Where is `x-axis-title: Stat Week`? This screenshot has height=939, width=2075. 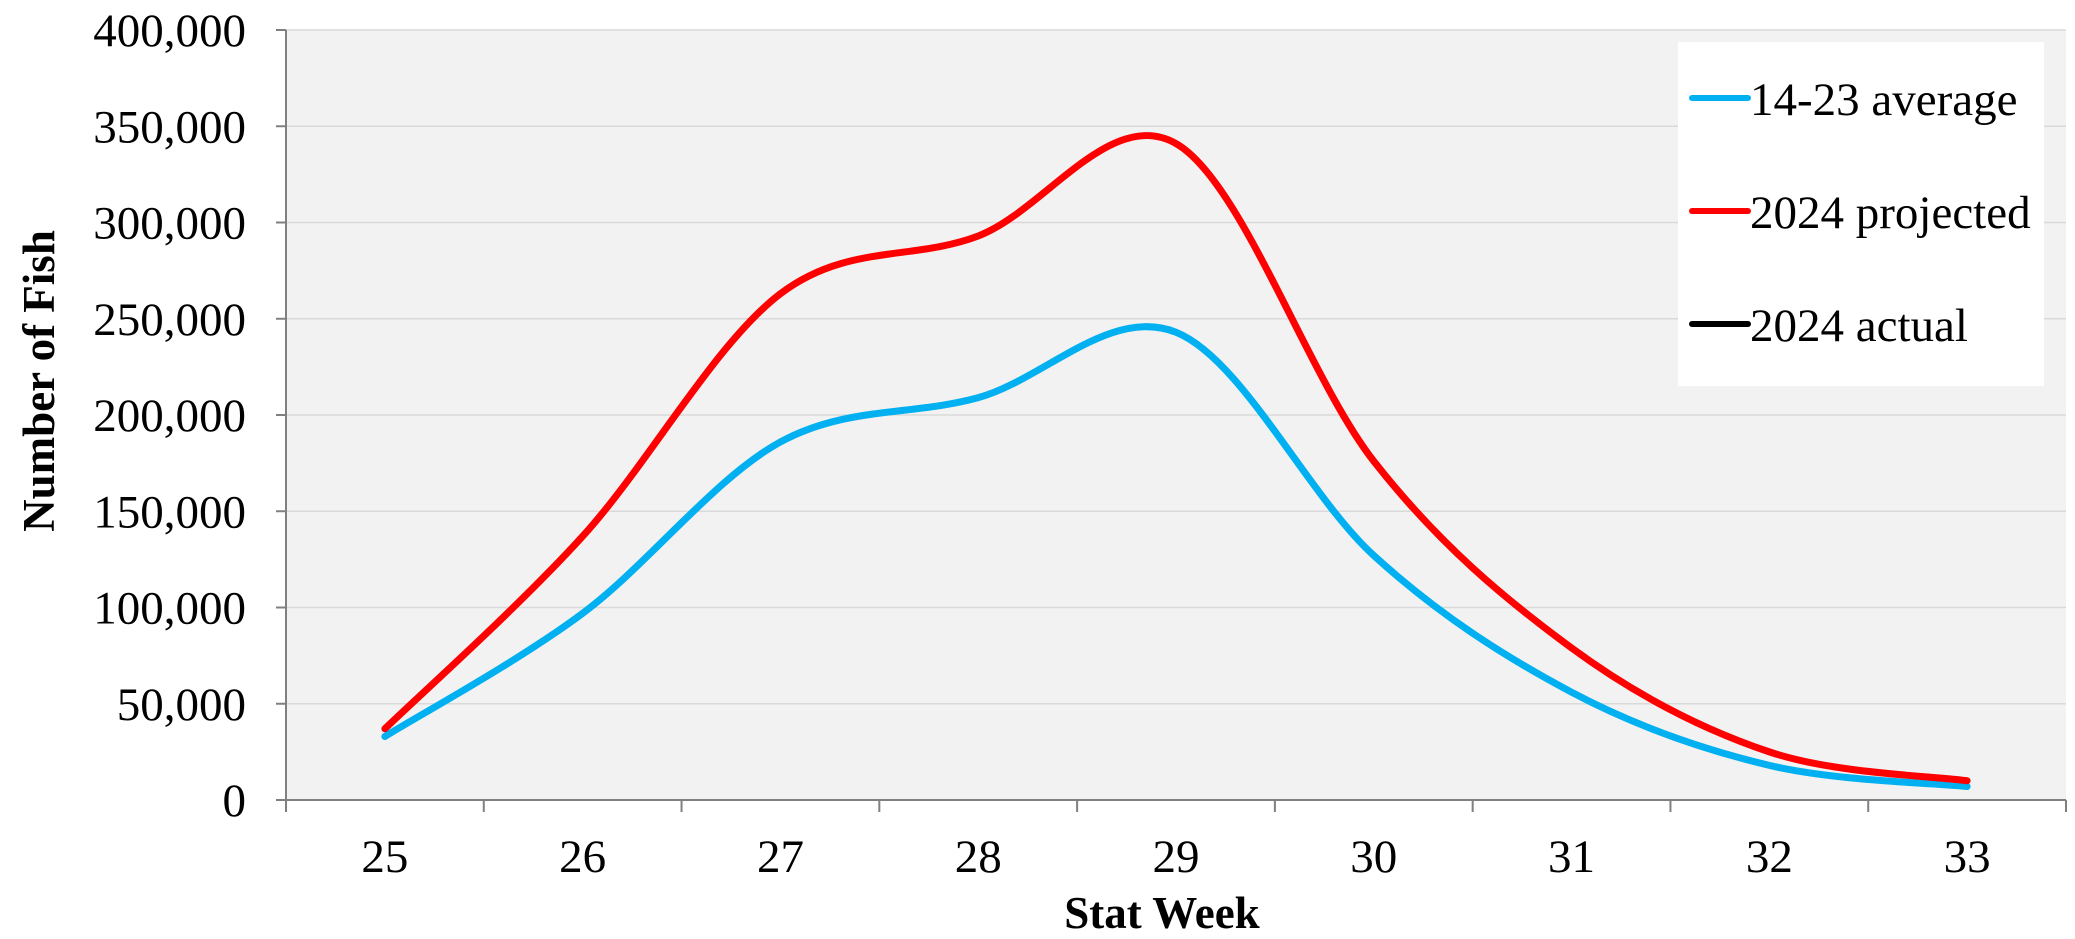 x-axis-title: Stat Week is located at coordinates (1161, 913).